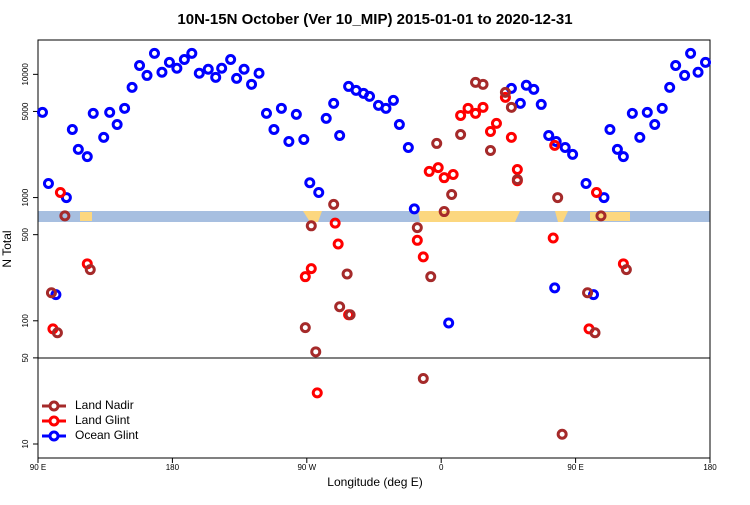 The width and height of the screenshot is (750, 505). Describe the element at coordinates (25, 321) in the screenshot. I see `y-tick-label: 100` at that location.